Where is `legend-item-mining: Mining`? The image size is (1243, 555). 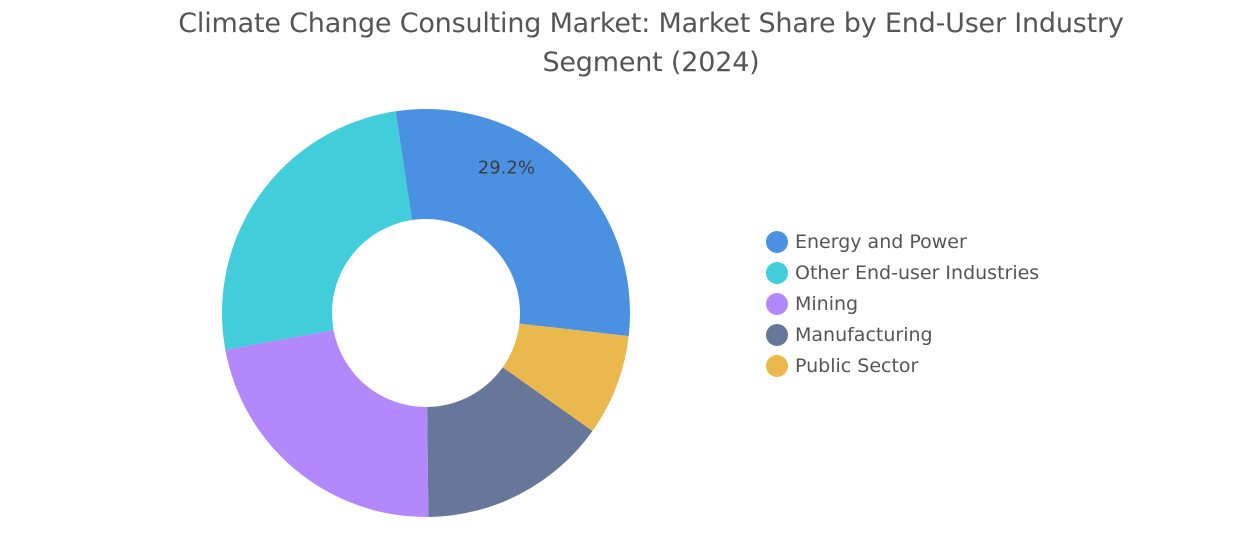
legend-item-mining: Mining is located at coordinates (902, 303).